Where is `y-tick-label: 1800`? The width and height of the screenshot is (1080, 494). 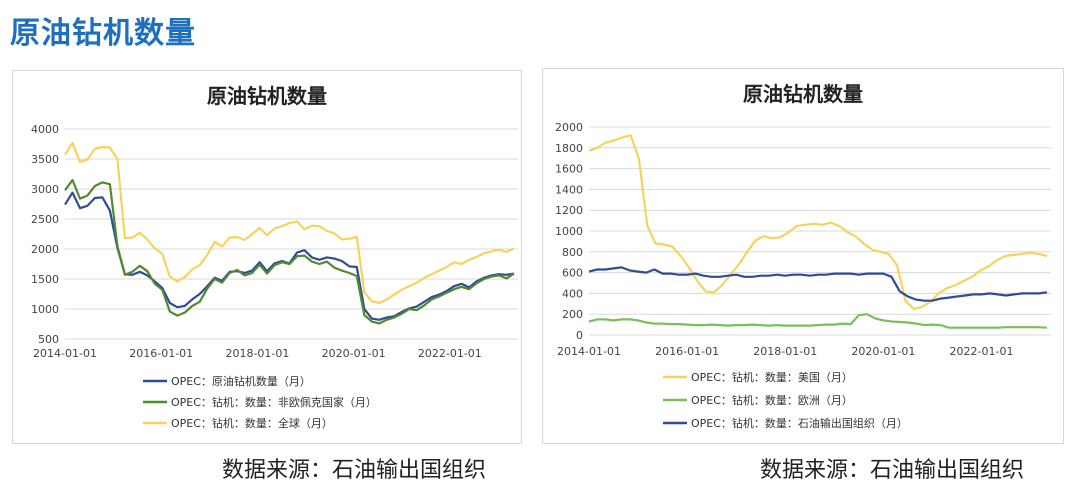 y-tick-label: 1800 is located at coordinates (569, 148).